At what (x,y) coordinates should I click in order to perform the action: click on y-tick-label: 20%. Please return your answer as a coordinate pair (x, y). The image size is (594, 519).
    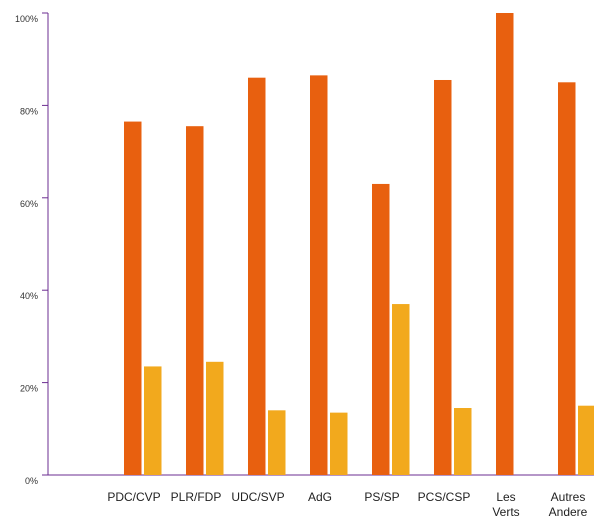
    Looking at the image, I should click on (29, 389).